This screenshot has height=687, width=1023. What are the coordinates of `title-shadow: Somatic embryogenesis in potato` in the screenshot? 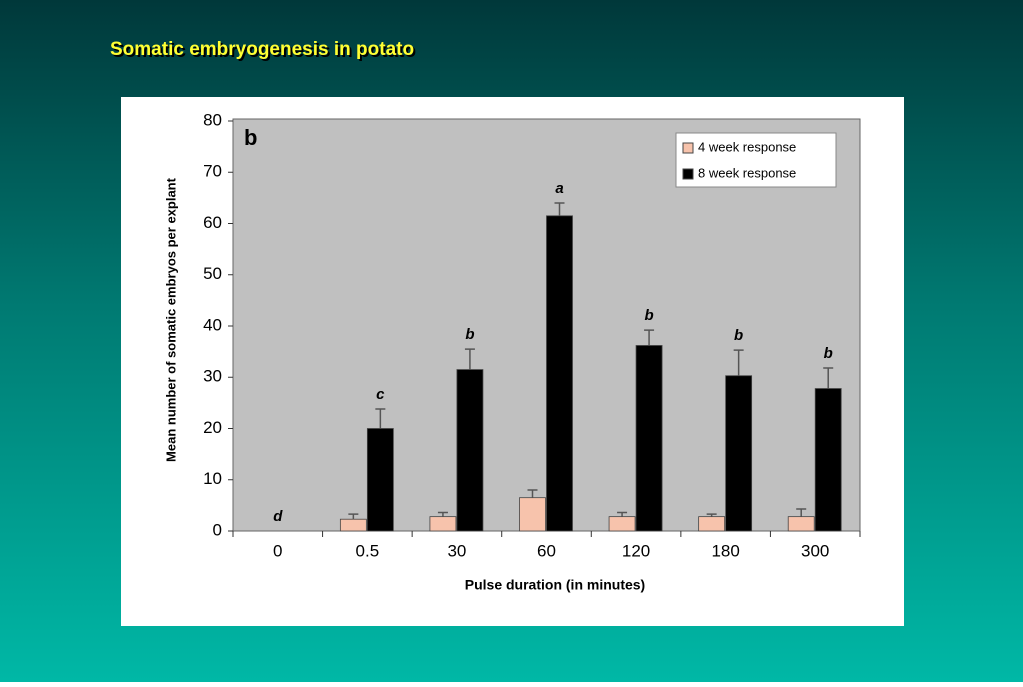 It's located at (264, 51).